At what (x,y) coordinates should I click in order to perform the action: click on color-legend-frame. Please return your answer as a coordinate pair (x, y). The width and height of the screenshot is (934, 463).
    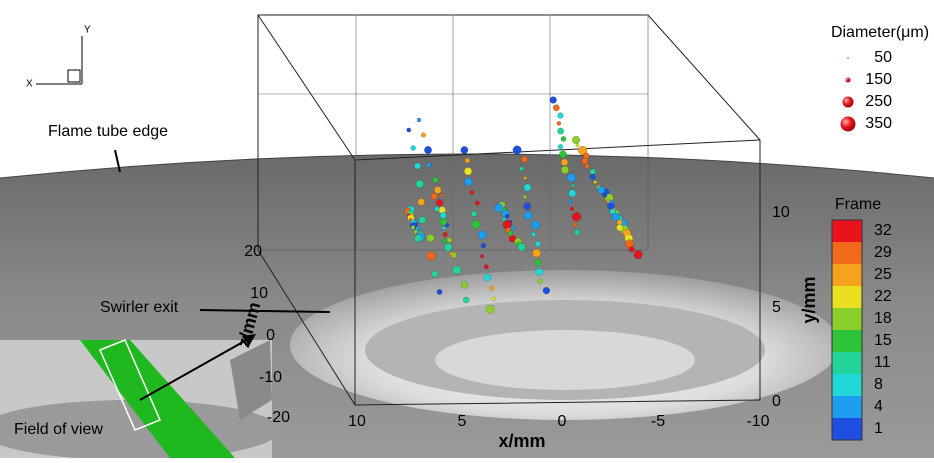
    Looking at the image, I should click on (847, 330).